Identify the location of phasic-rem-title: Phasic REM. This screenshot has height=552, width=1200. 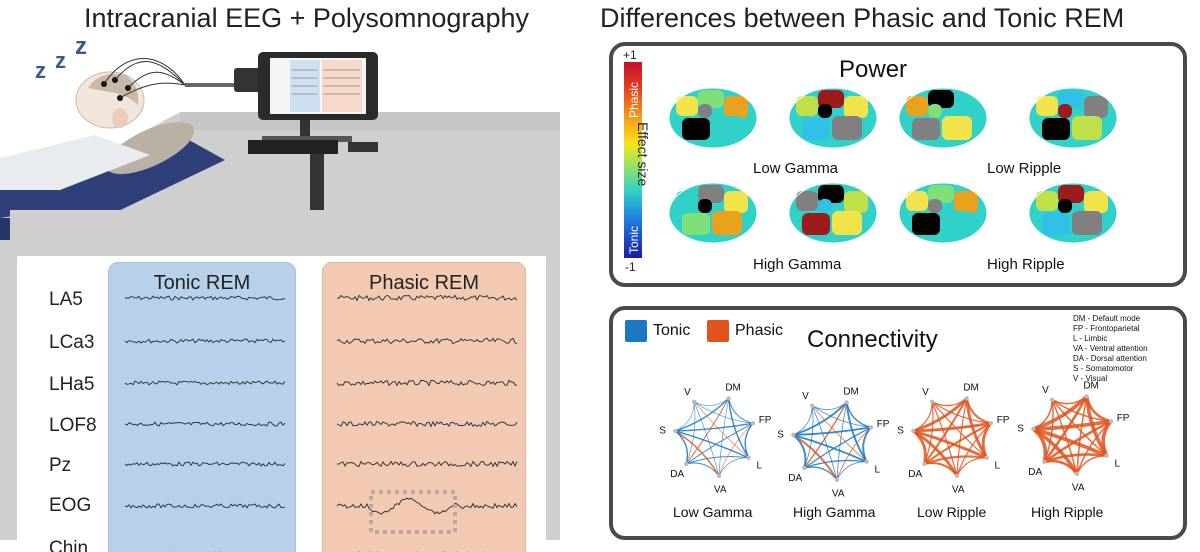
(424, 283).